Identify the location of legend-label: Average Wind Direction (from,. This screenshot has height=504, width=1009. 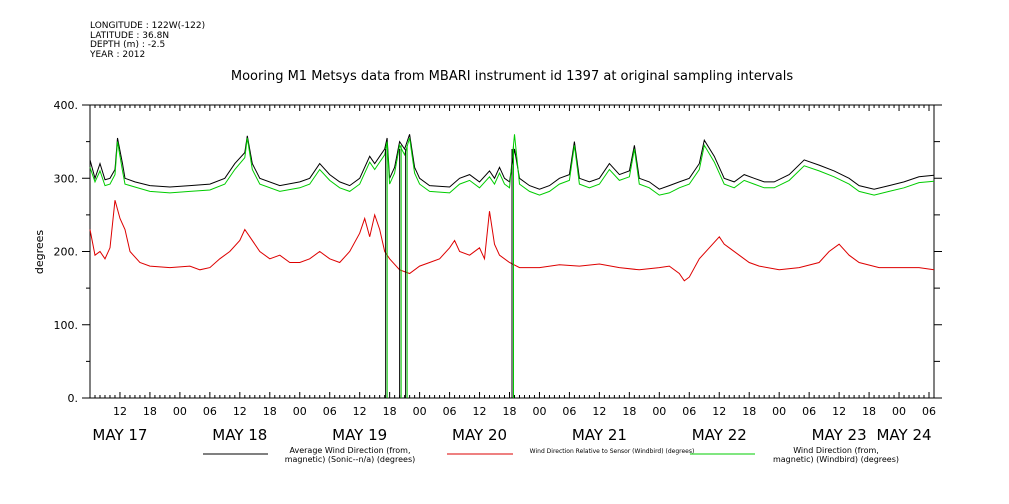
(349, 450).